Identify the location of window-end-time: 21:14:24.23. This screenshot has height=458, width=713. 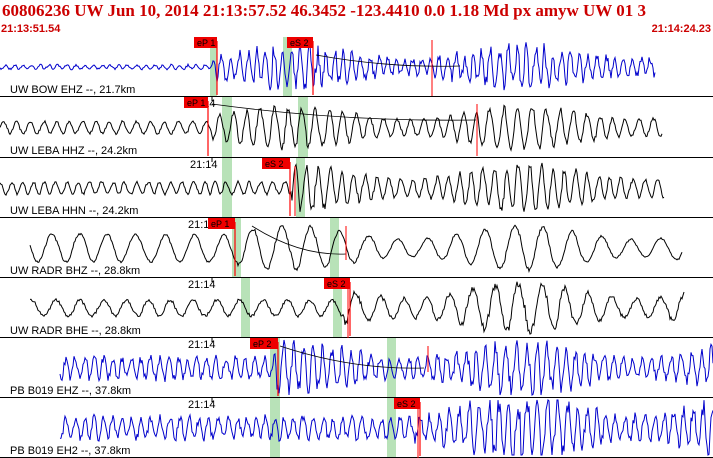
(681, 29).